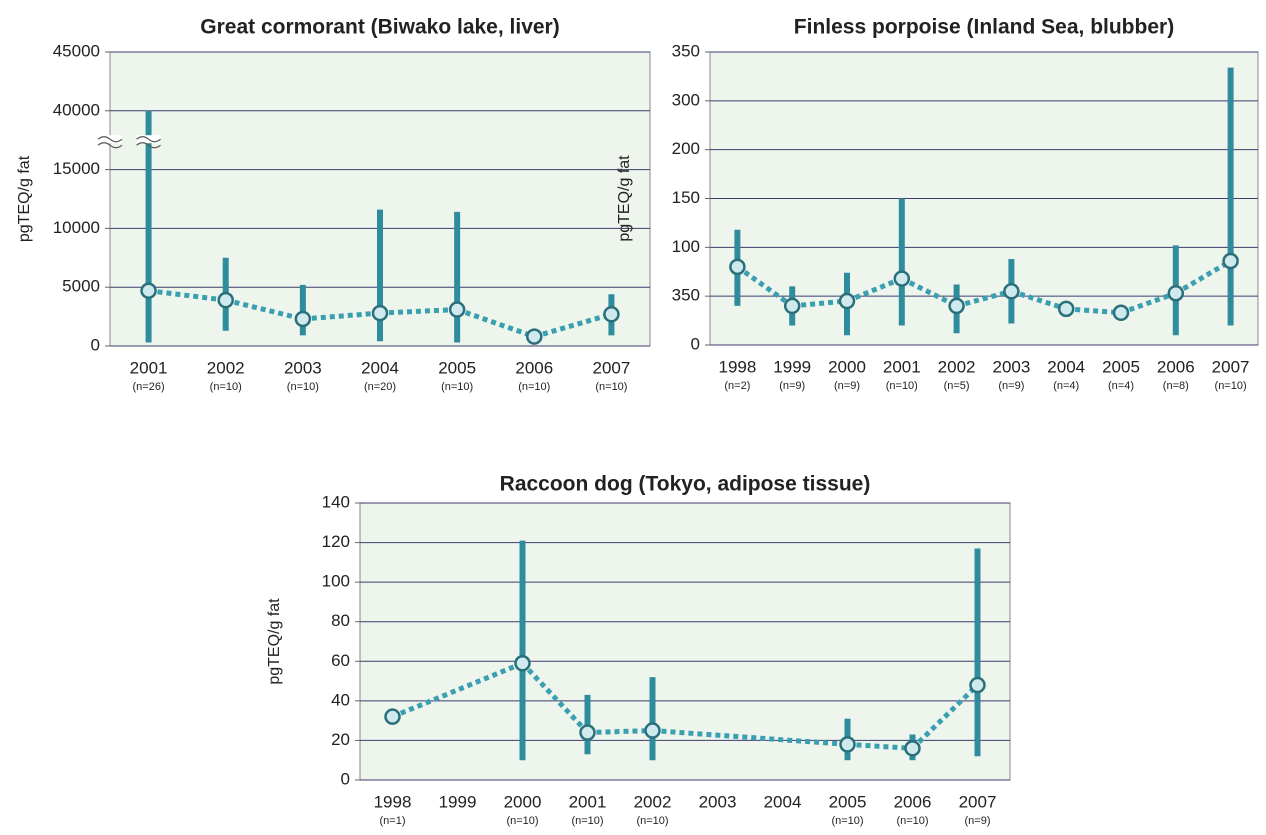 The height and width of the screenshot is (835, 1266). I want to click on y-tick-label: 150, so click(686, 197).